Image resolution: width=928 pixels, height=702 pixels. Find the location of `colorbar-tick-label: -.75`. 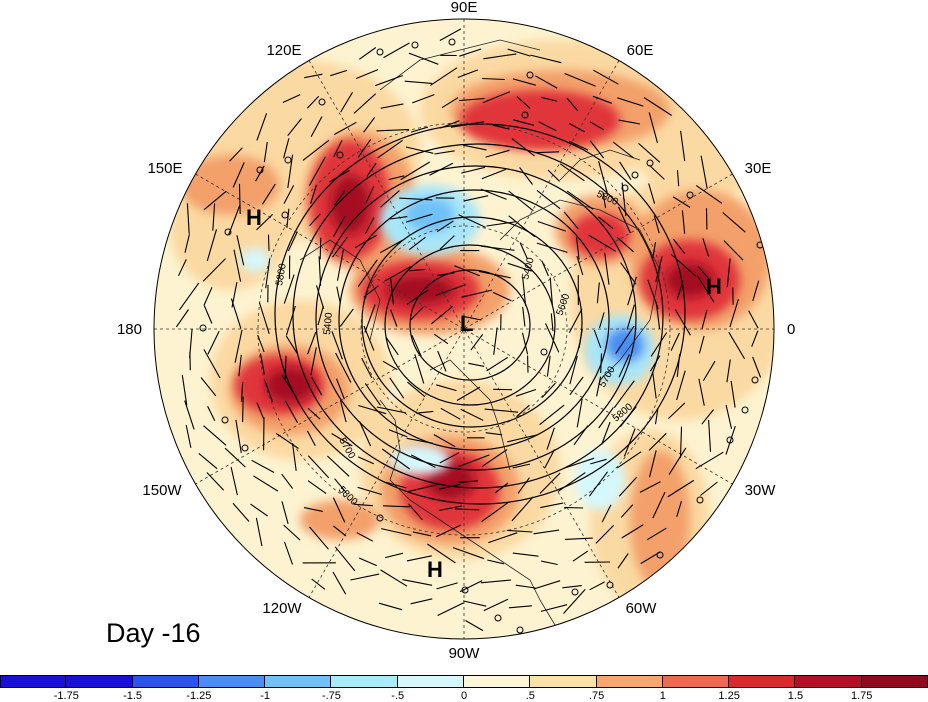

colorbar-tick-label: -.75 is located at coordinates (331, 696).